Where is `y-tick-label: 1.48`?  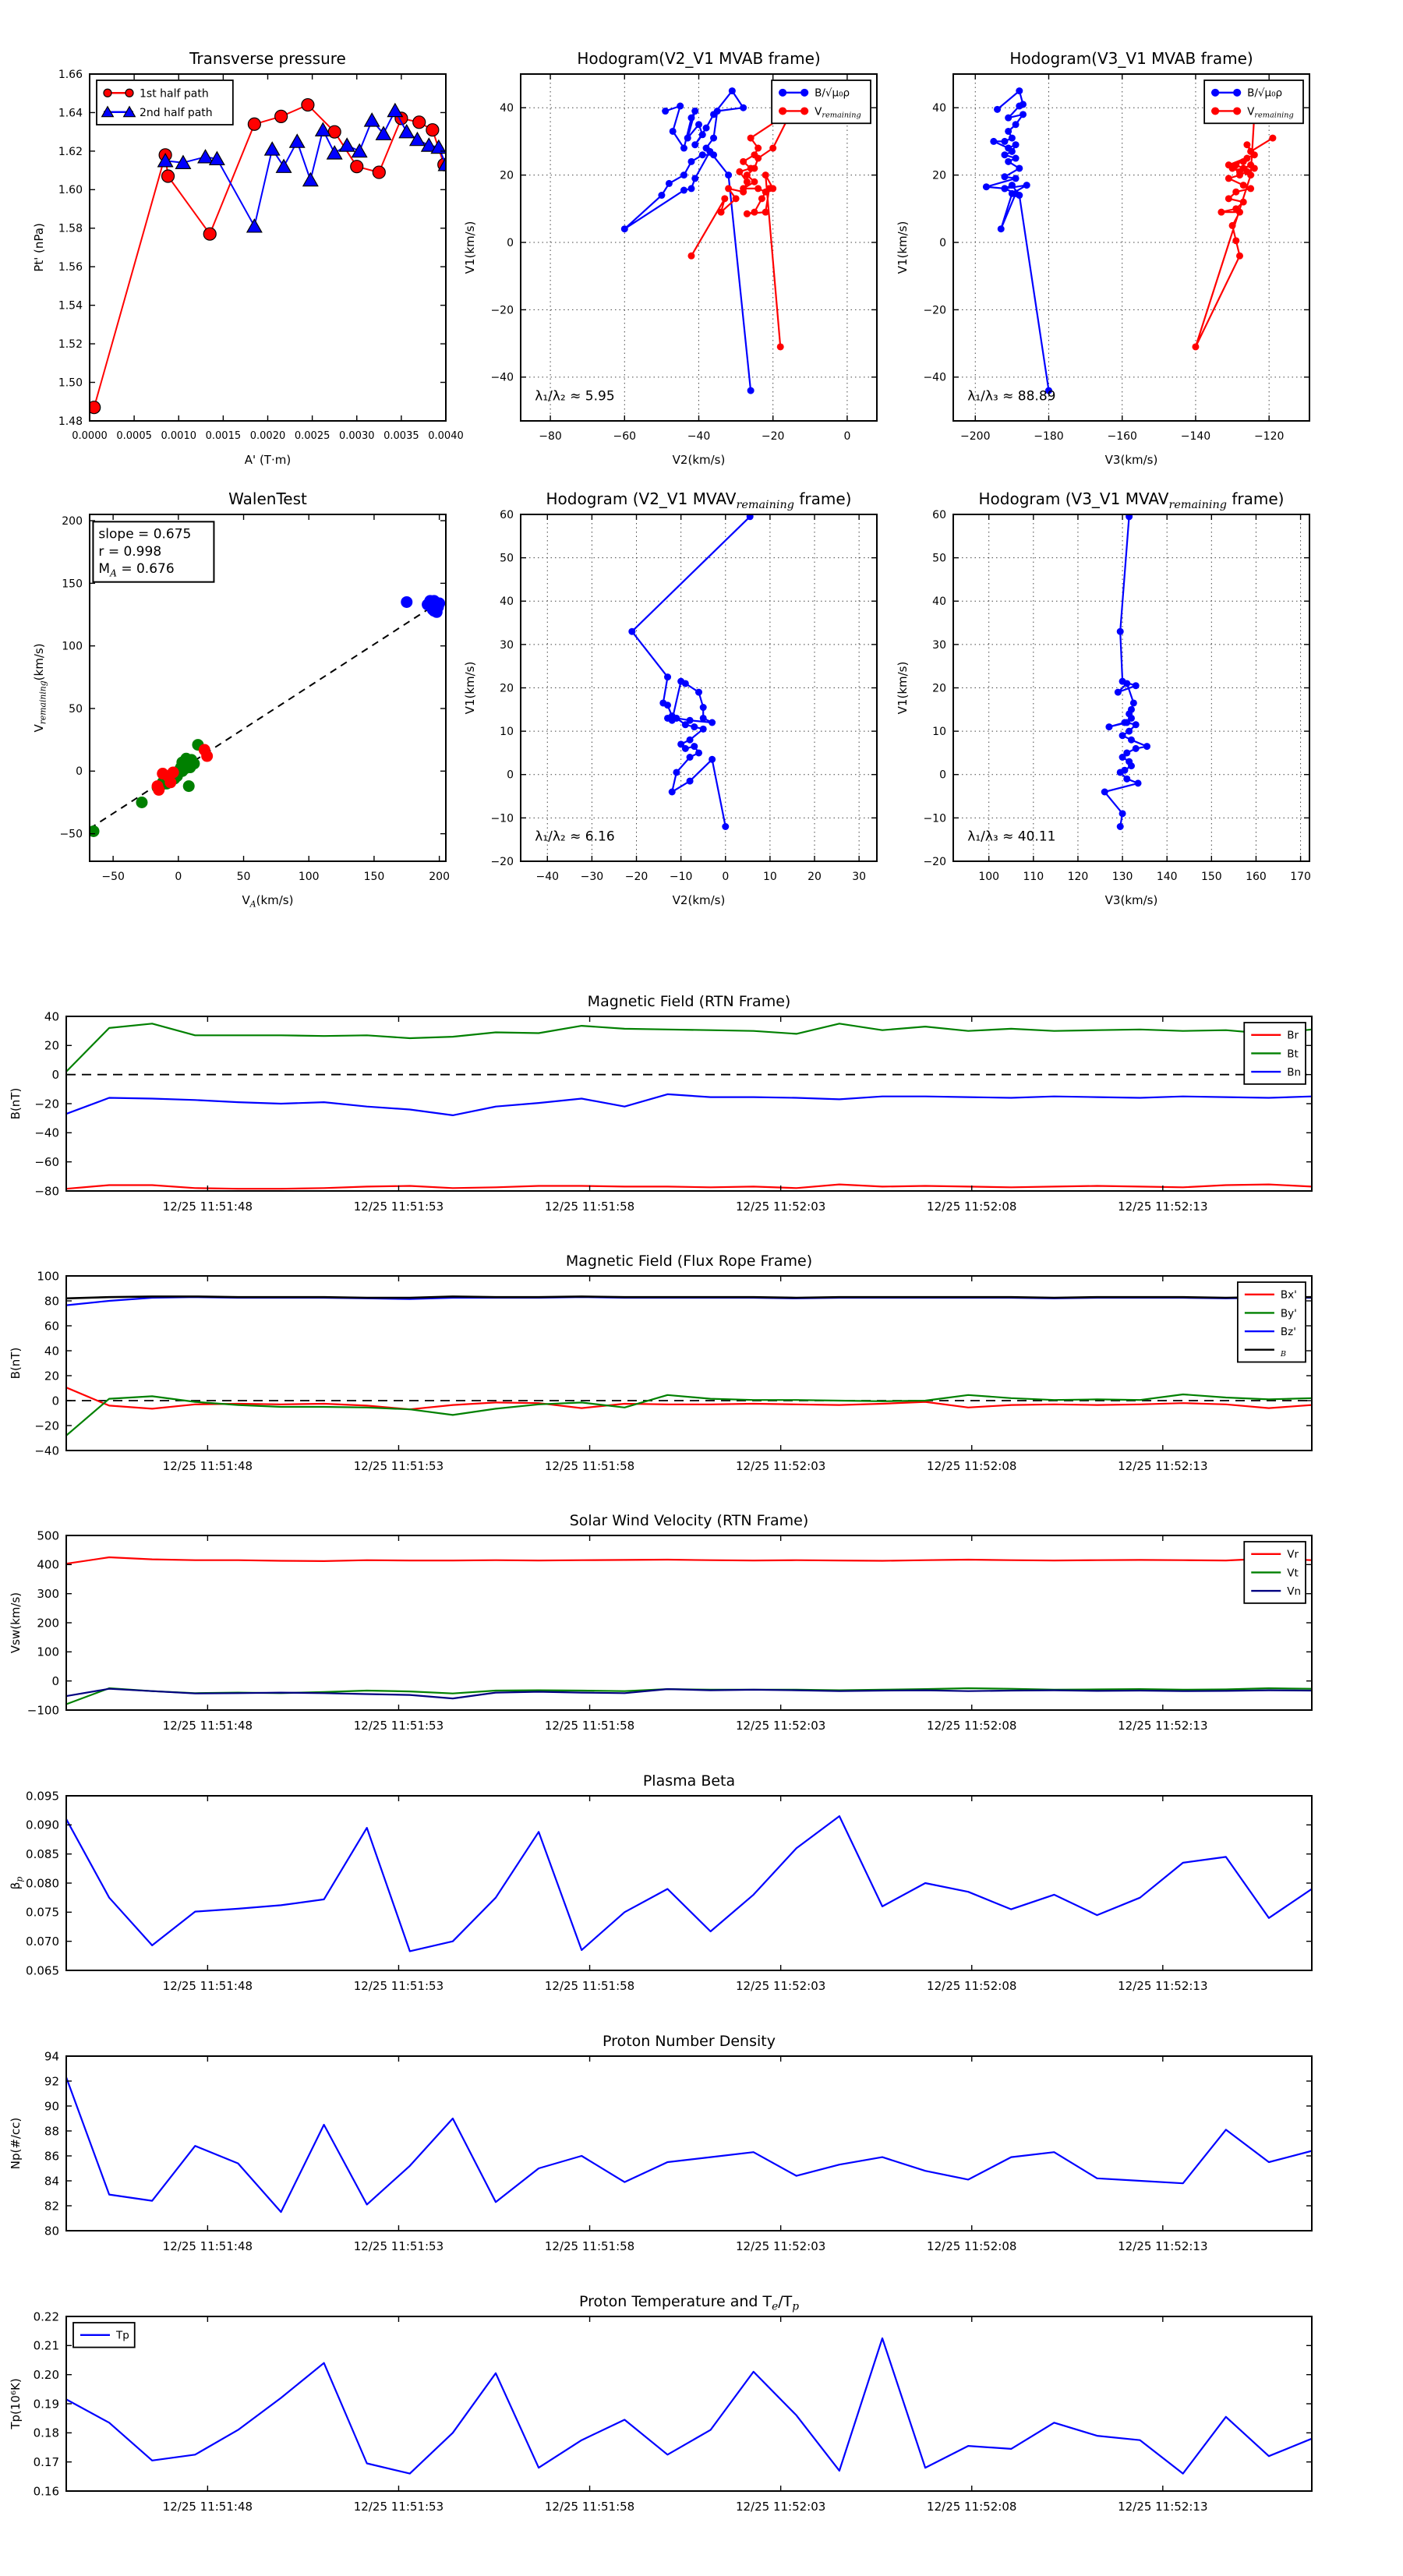
y-tick-label: 1.48 is located at coordinates (70, 421).